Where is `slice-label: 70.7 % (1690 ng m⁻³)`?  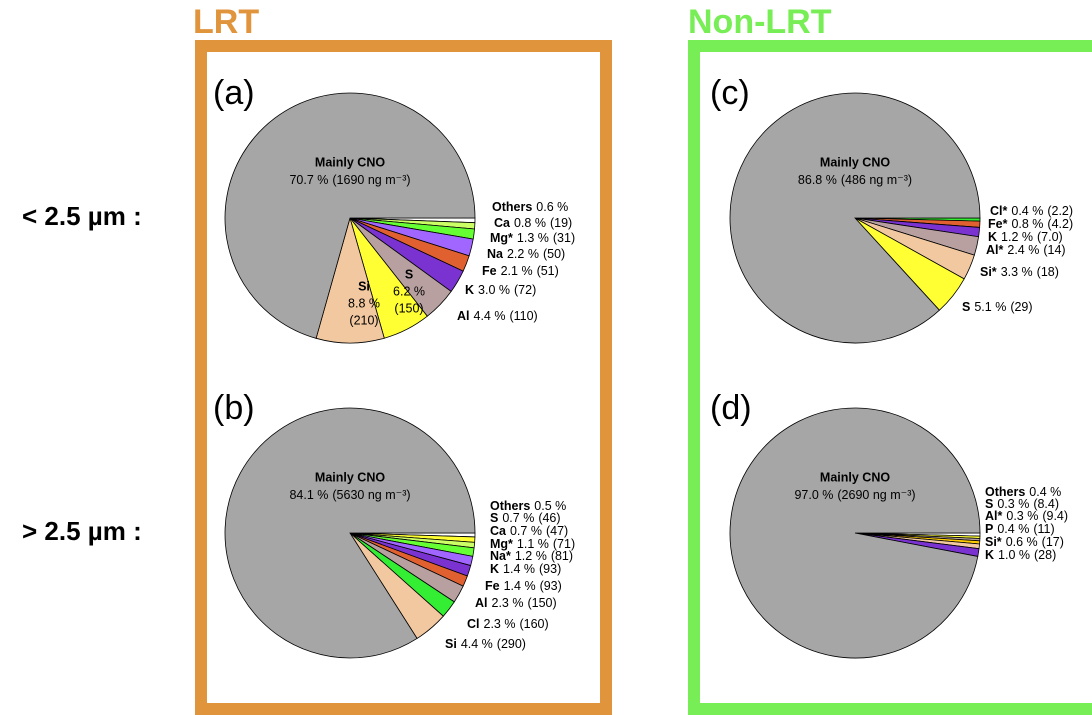 slice-label: 70.7 % (1690 ng m⁻³) is located at coordinates (349, 180).